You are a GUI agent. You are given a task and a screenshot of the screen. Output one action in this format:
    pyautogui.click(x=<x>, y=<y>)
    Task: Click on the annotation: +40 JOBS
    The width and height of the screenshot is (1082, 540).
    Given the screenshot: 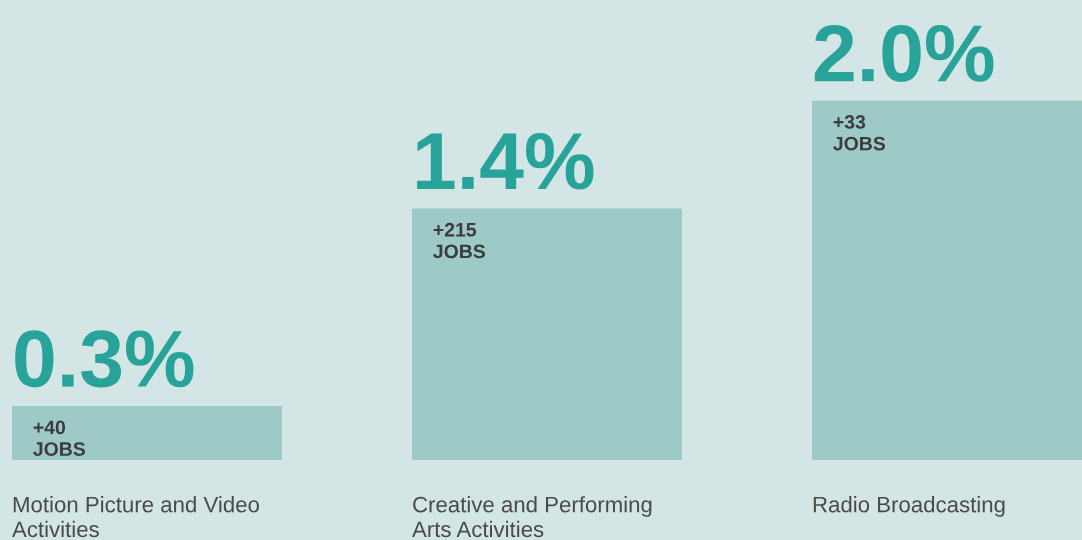 What is the action you would take?
    pyautogui.click(x=59, y=438)
    